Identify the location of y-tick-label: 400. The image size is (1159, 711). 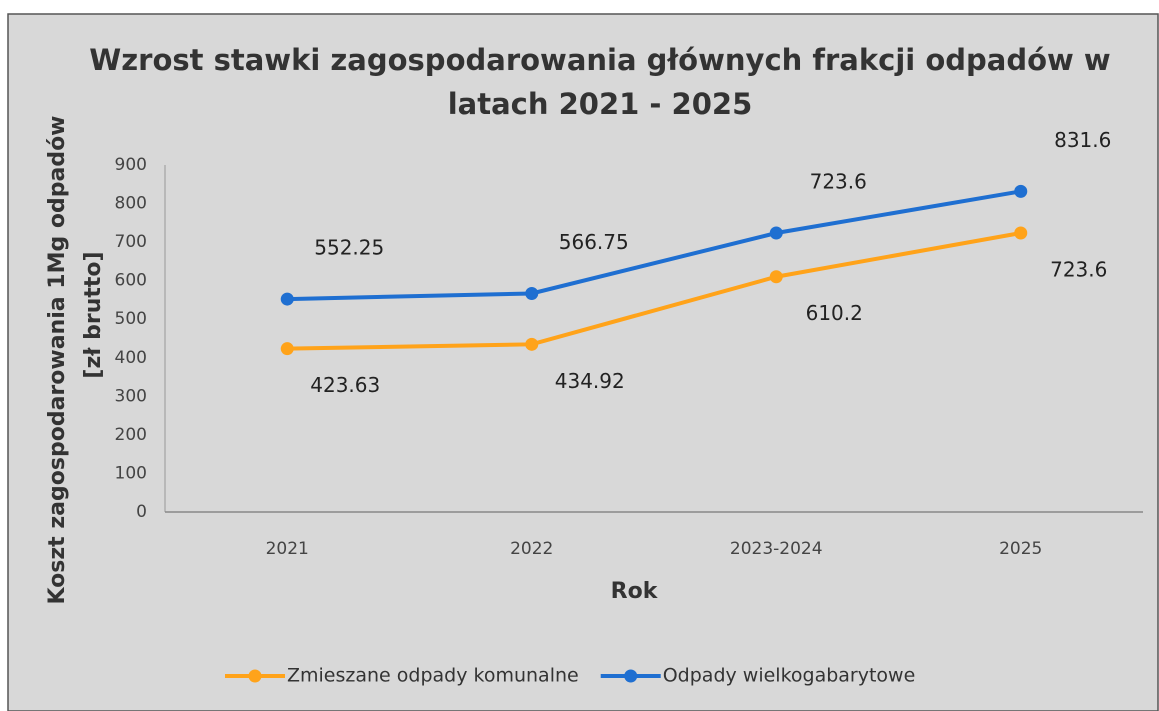
(131, 358).